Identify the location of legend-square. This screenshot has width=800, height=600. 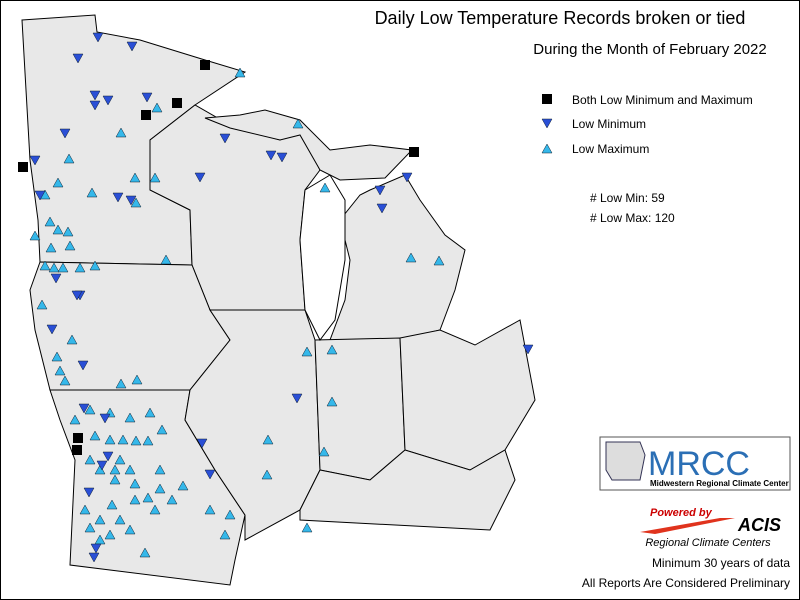
(547, 99).